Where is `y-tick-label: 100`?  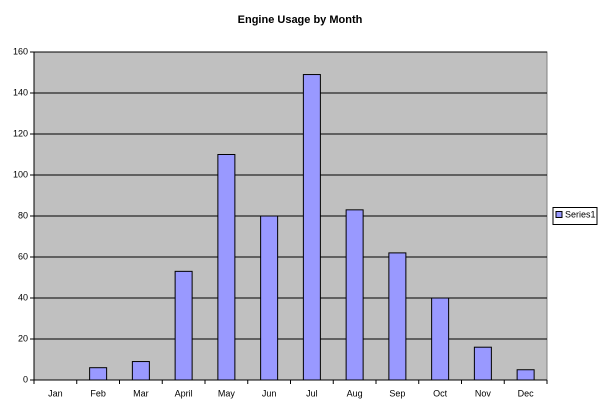 y-tick-label: 100 is located at coordinates (20, 174).